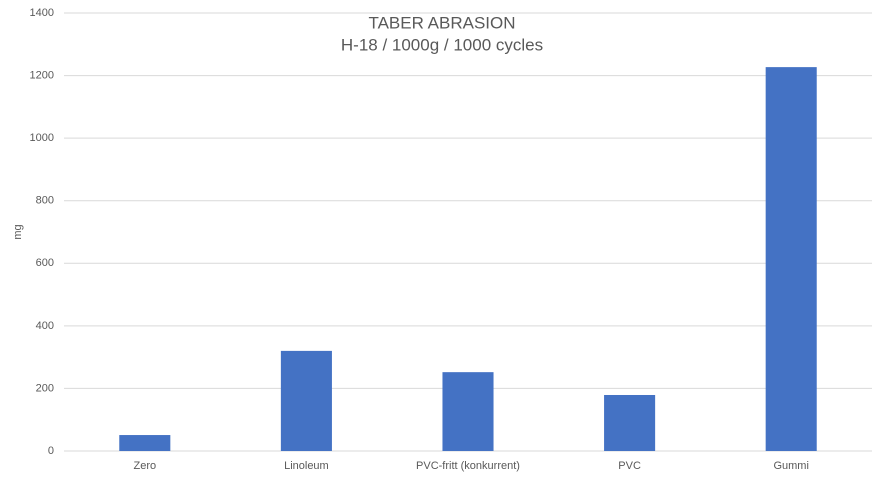 This screenshot has height=482, width=884. What do you see at coordinates (45, 263) in the screenshot?
I see `y-tick-label: 600` at bounding box center [45, 263].